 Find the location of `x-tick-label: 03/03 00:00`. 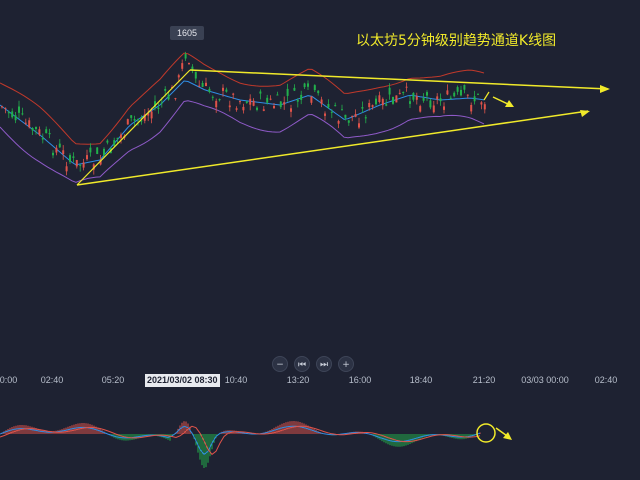

x-tick-label: 03/03 00:00 is located at coordinates (545, 380).